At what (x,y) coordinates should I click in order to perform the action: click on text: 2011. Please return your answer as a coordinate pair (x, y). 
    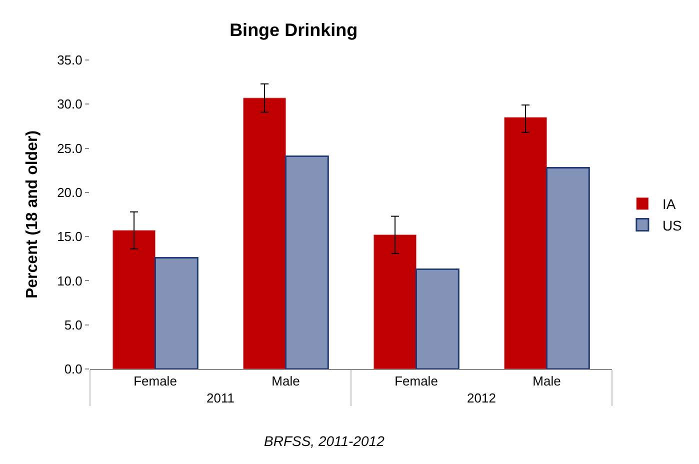
    Looking at the image, I should click on (220, 398).